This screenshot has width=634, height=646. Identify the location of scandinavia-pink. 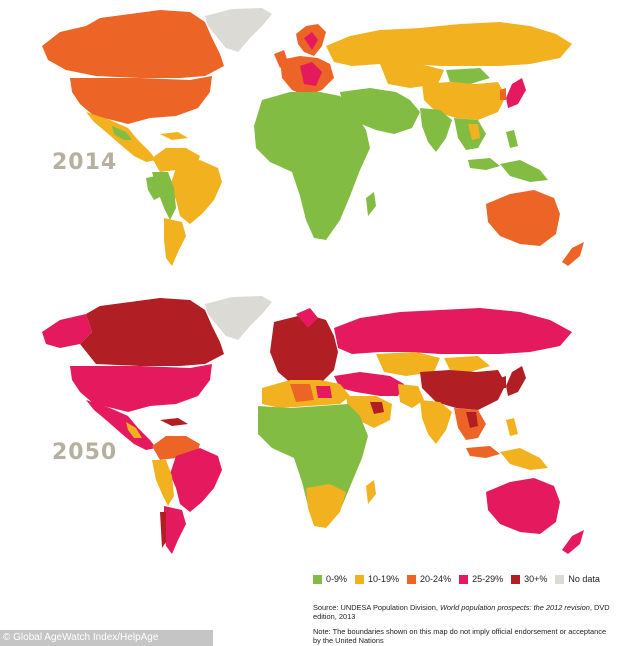
(311, 41).